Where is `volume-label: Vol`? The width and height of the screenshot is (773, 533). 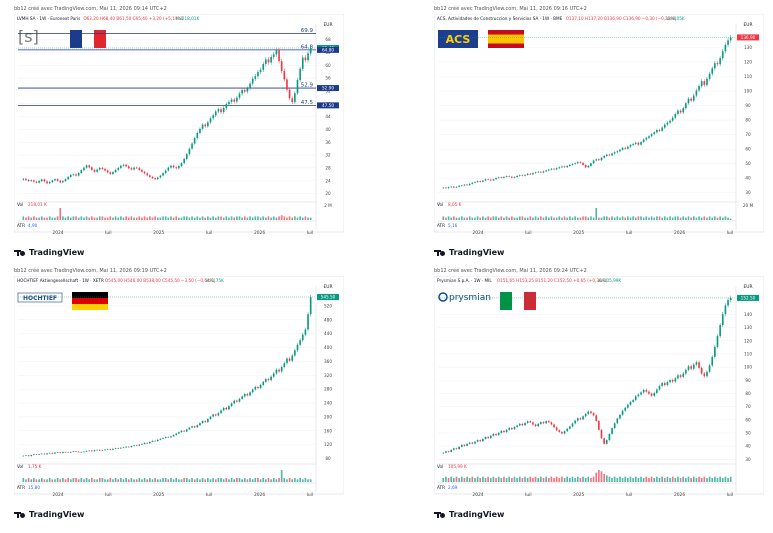
volume-label: Vol is located at coordinates (440, 204).